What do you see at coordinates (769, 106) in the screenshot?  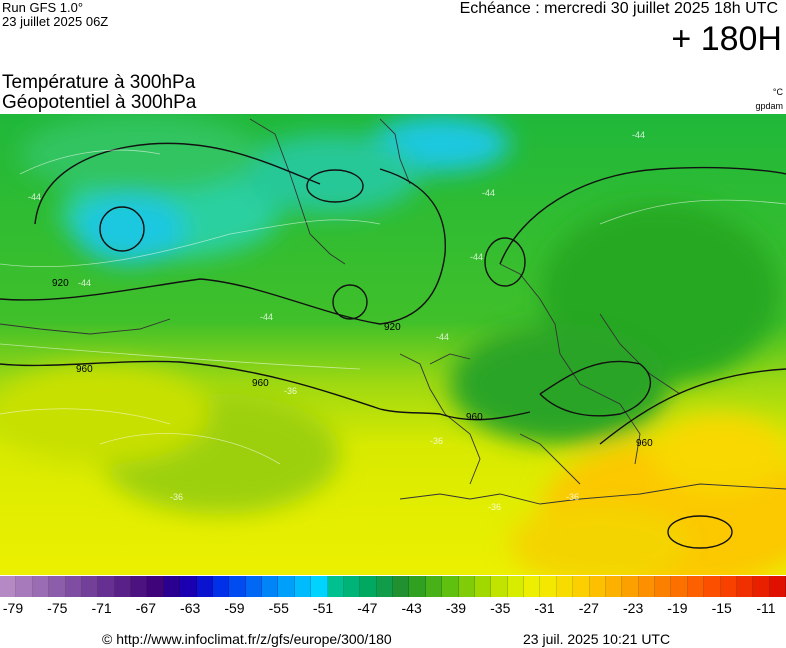 I see `unit-geopotential: gpdam` at bounding box center [769, 106].